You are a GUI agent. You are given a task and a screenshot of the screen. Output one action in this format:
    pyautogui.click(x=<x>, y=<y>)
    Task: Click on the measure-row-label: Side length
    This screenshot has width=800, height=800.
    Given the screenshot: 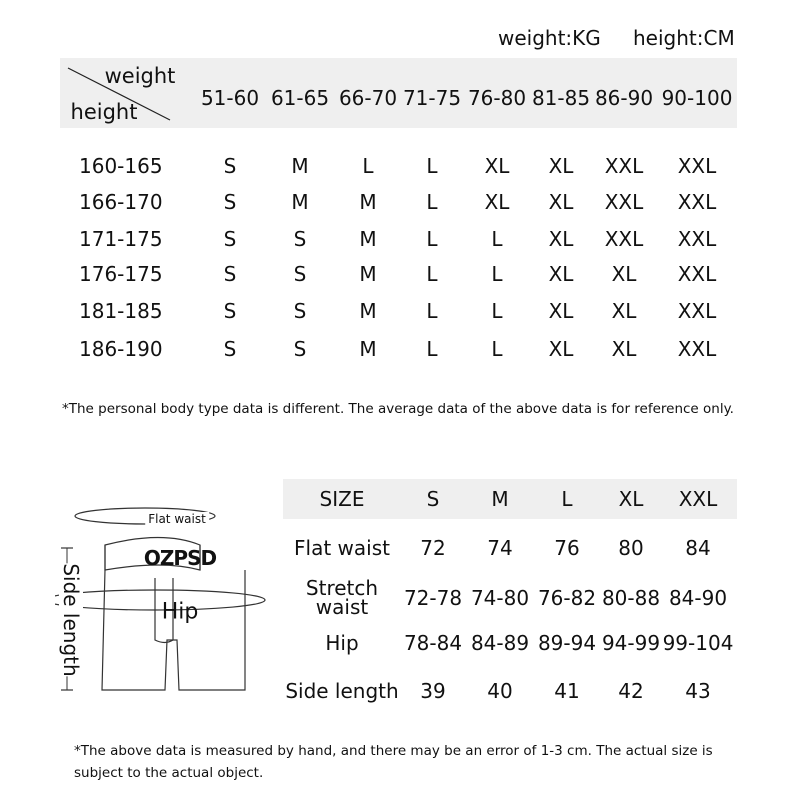 What is the action you would take?
    pyautogui.click(x=342, y=691)
    